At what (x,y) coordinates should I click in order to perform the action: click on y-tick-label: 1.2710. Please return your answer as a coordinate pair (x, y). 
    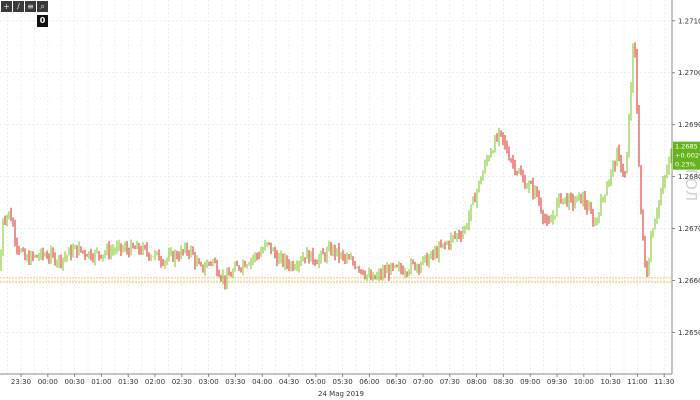
    Looking at the image, I should click on (689, 21).